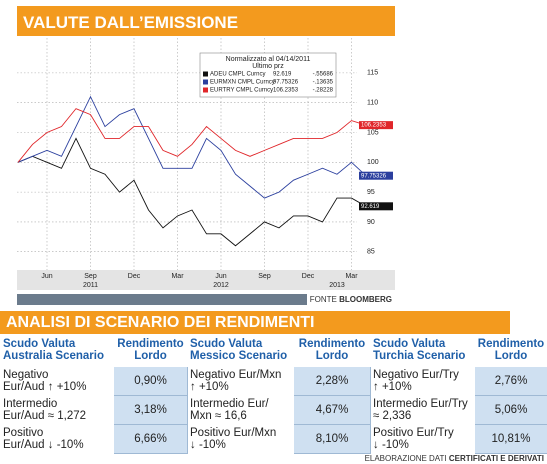  What do you see at coordinates (237, 75) in the screenshot?
I see `legend-label: ADEU CMPL Curncy` at bounding box center [237, 75].